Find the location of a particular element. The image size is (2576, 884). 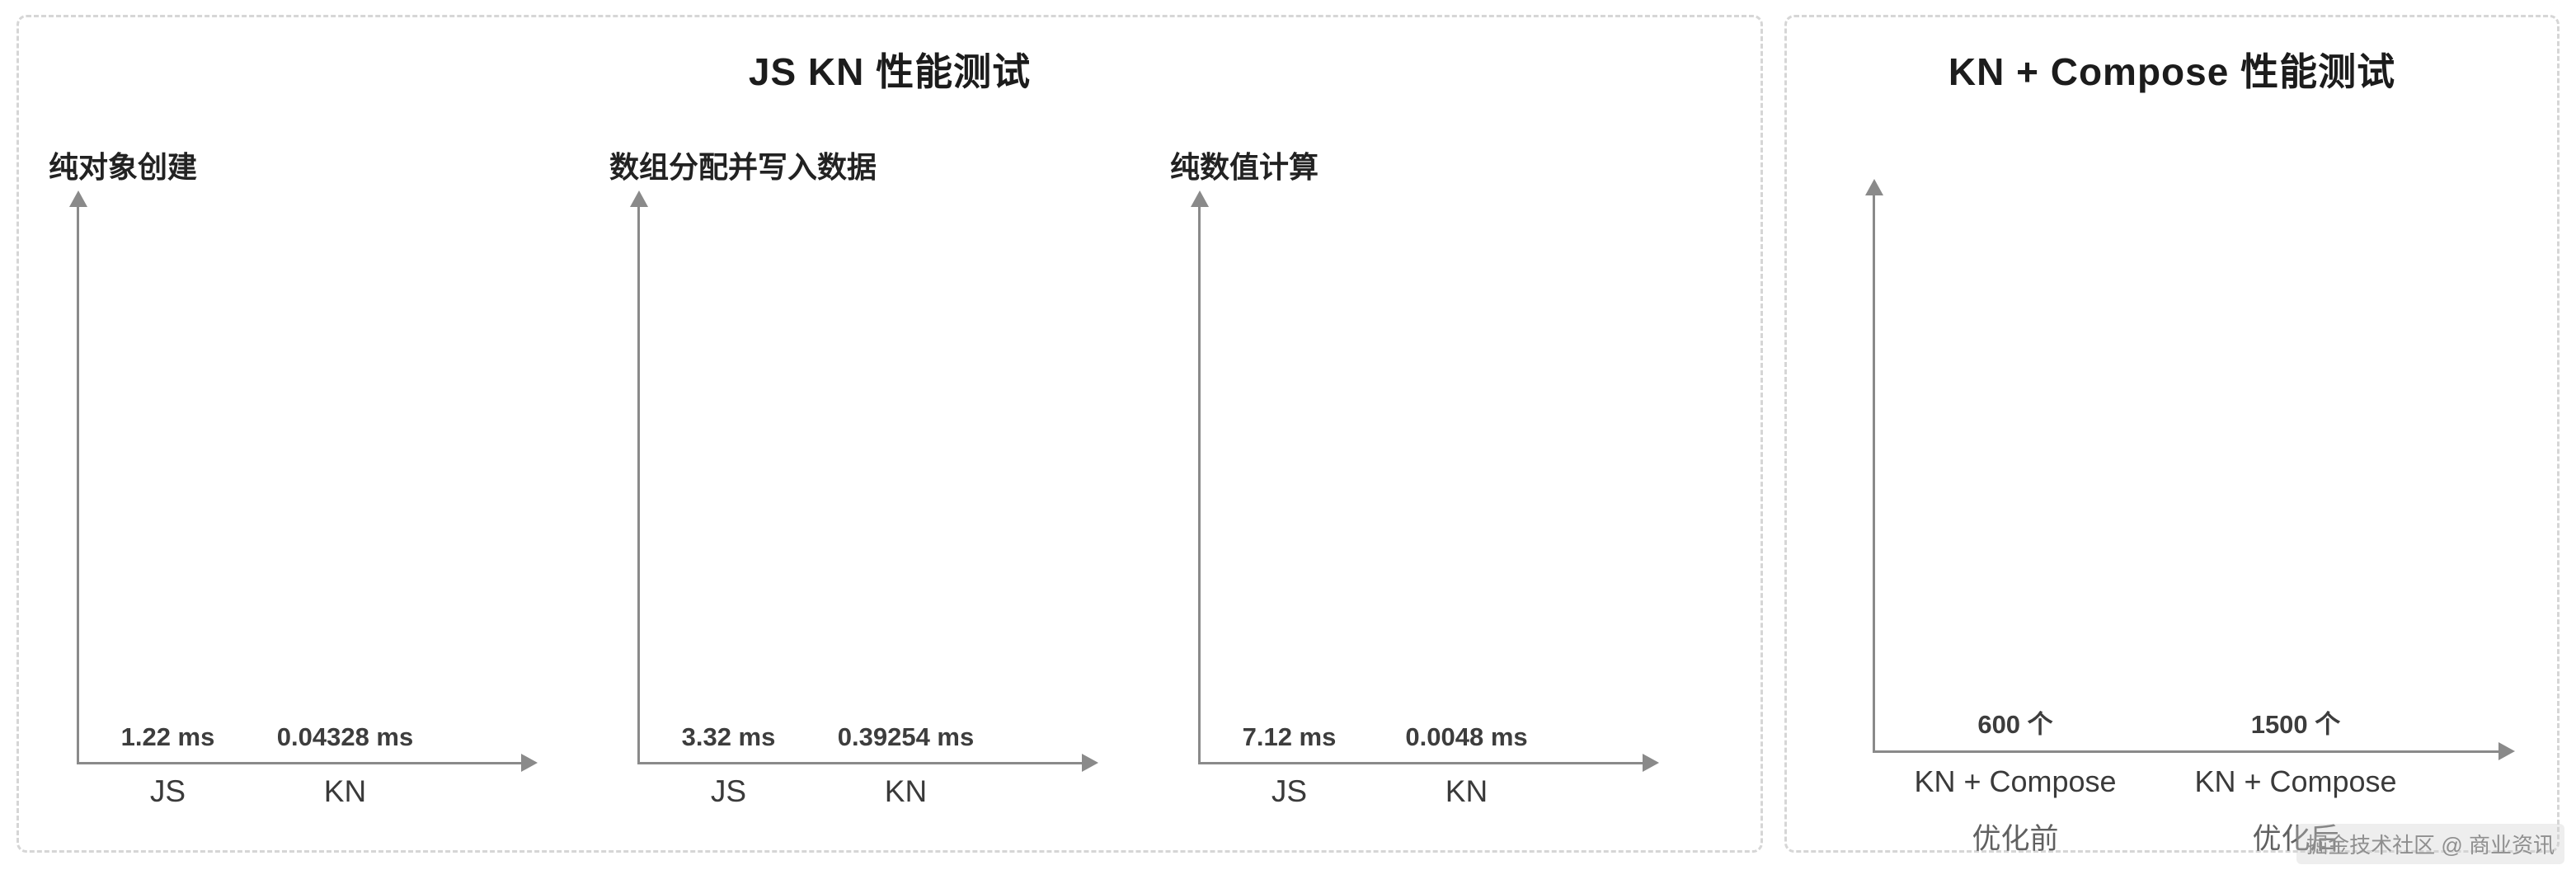

bar-group-js: 1.22 ms is located at coordinates (168, 742).